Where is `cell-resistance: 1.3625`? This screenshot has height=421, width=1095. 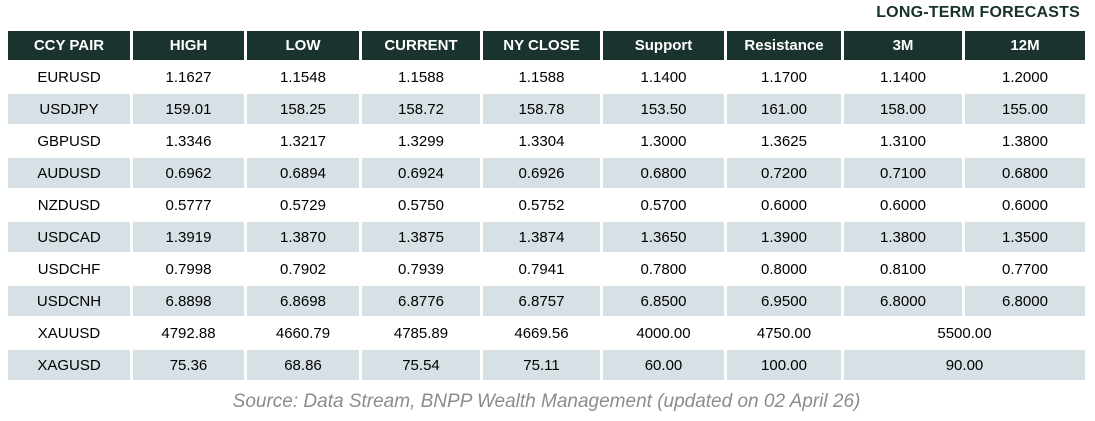
cell-resistance: 1.3625 is located at coordinates (784, 141).